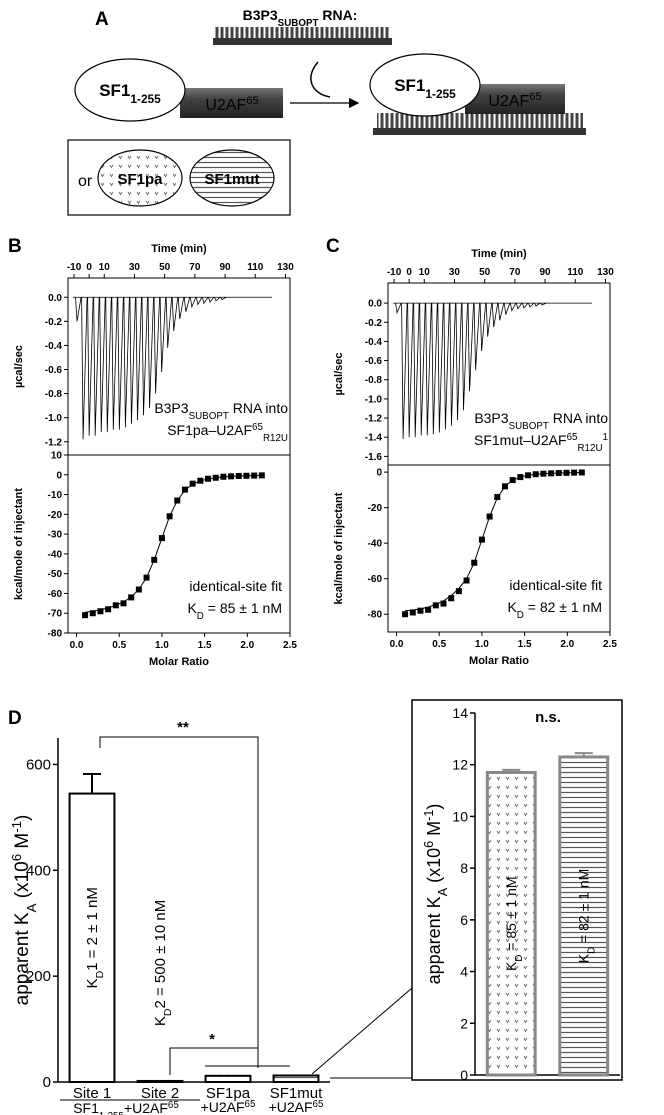 The width and height of the screenshot is (664, 1115). I want to click on y-tick-label: -70, so click(55, 614).